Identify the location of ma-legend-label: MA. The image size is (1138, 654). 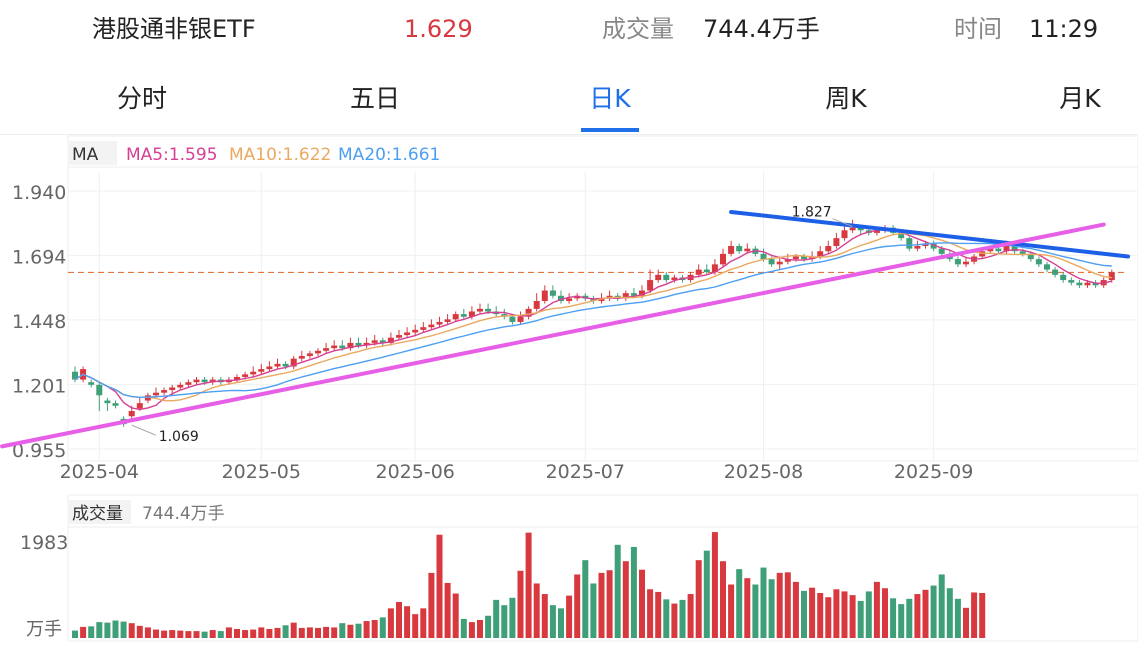
(85, 155).